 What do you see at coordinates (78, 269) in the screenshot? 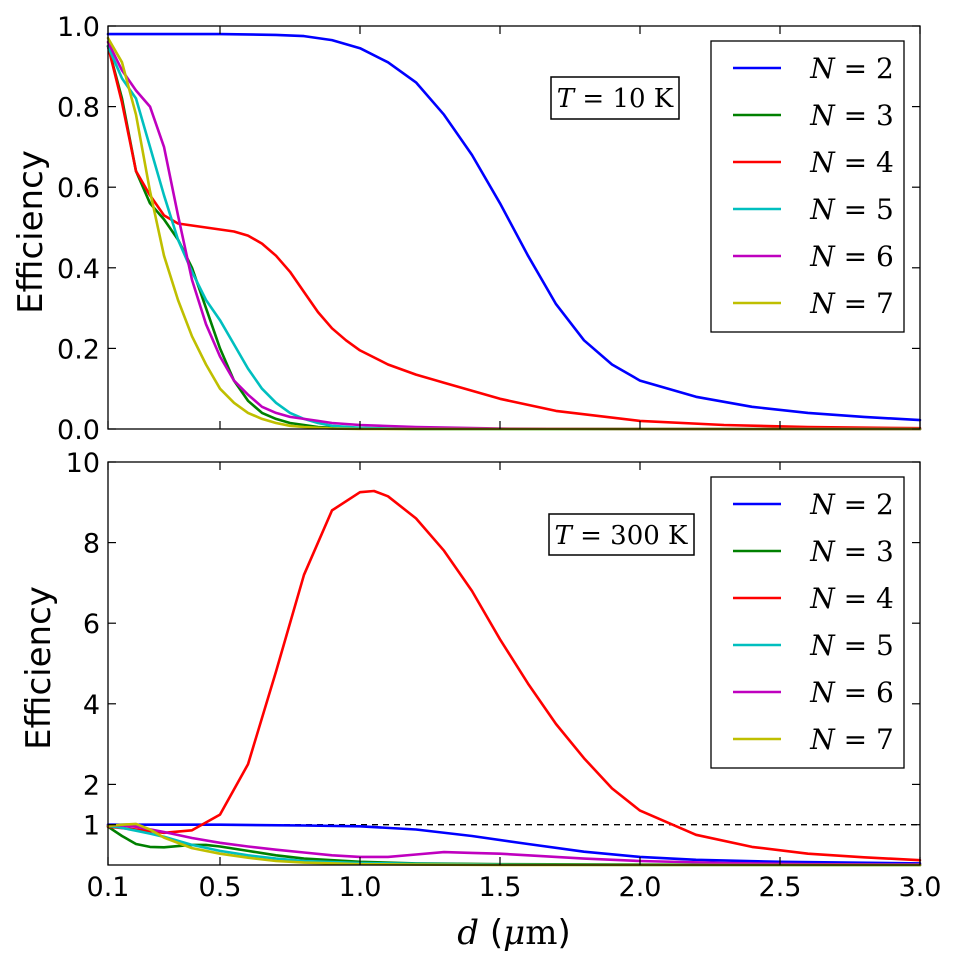
I see `top-y-tick-label: 0.4` at bounding box center [78, 269].